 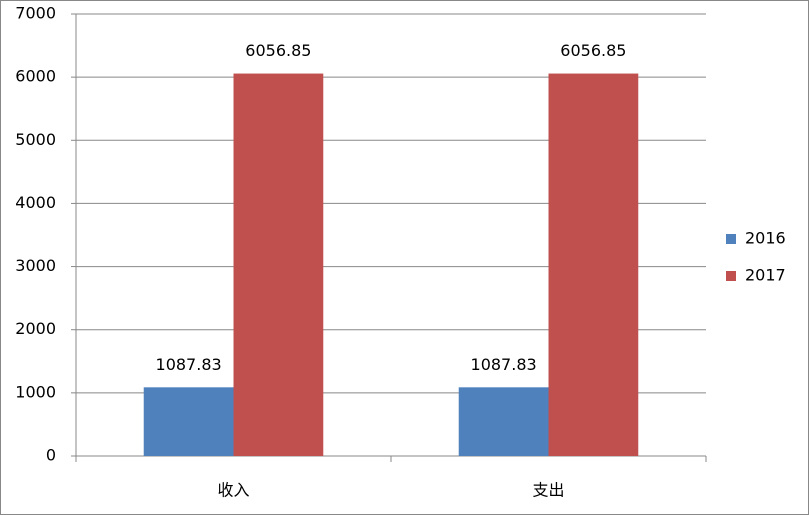 What do you see at coordinates (35, 328) in the screenshot?
I see `y-tick-label: 2000` at bounding box center [35, 328].